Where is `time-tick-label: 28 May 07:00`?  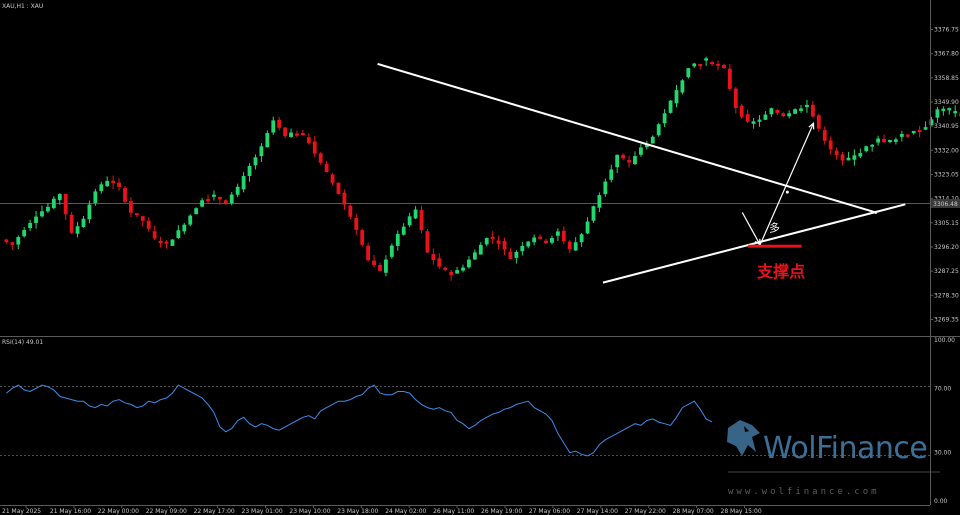
time-tick-label: 28 May 07:00 is located at coordinates (693, 511).